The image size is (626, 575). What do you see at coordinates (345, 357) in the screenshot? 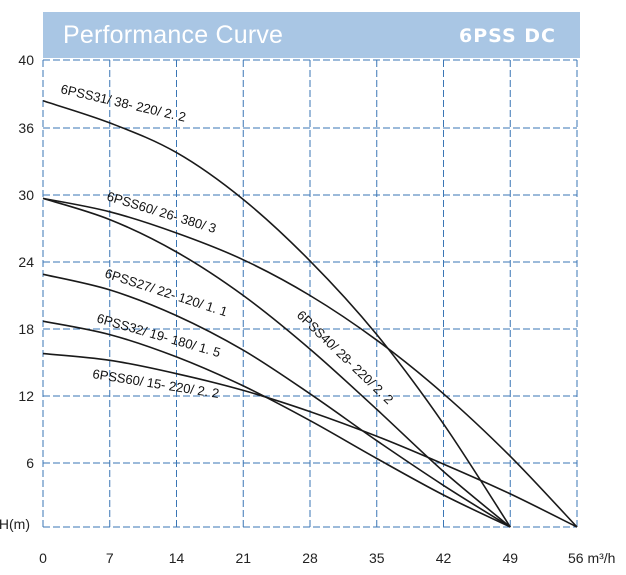
I see `series-label-6: 6PSS40/ 28- 220/ 2. 2` at bounding box center [345, 357].